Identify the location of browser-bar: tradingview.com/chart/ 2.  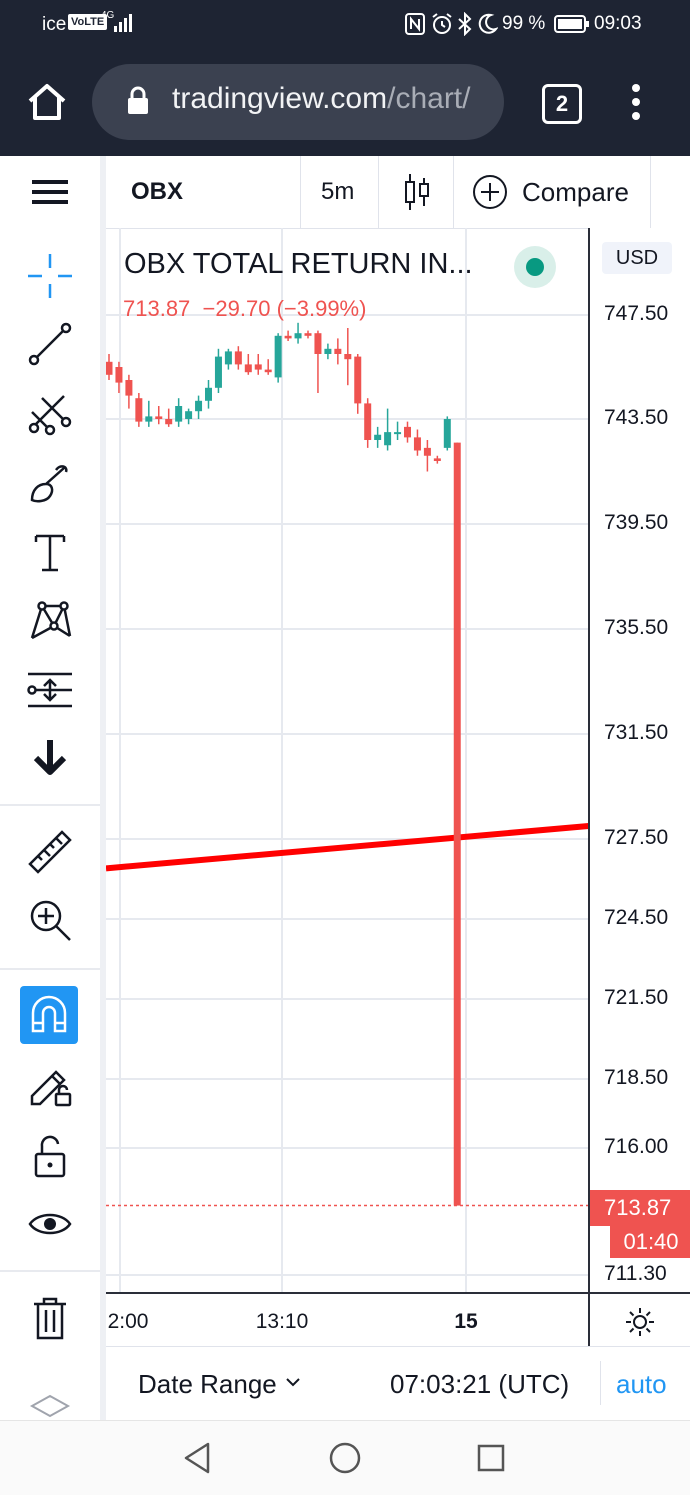
(345, 103).